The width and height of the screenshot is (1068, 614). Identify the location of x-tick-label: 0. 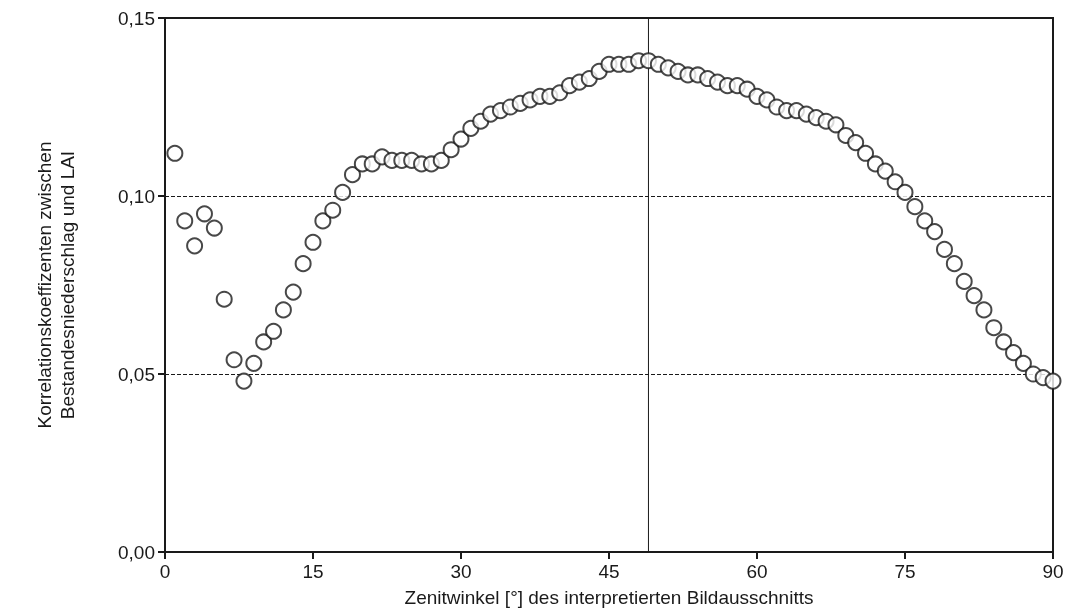
(165, 571).